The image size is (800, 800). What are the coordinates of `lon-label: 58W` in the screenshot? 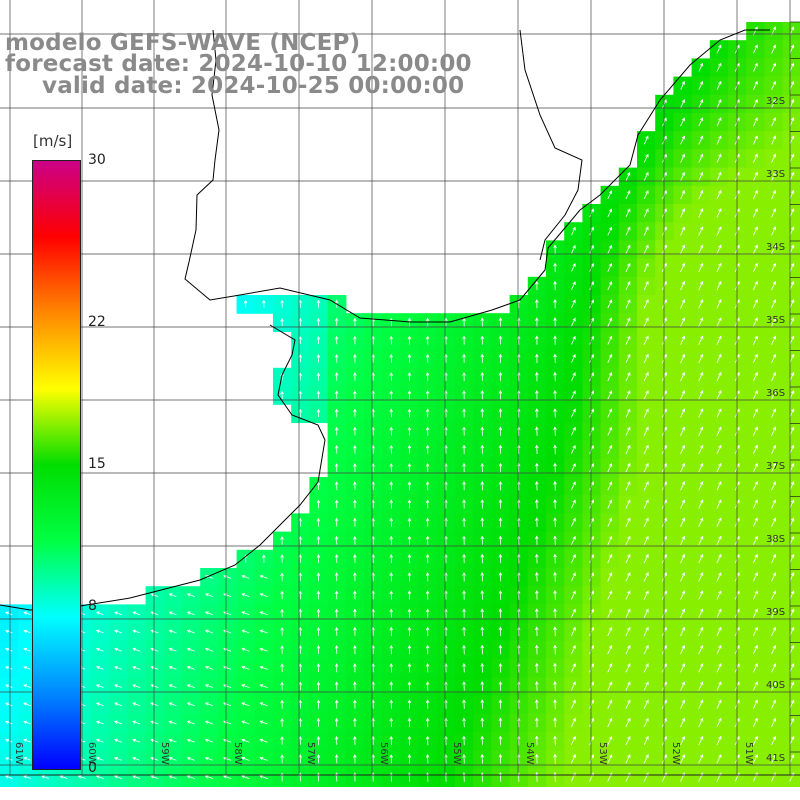 It's located at (237, 753).